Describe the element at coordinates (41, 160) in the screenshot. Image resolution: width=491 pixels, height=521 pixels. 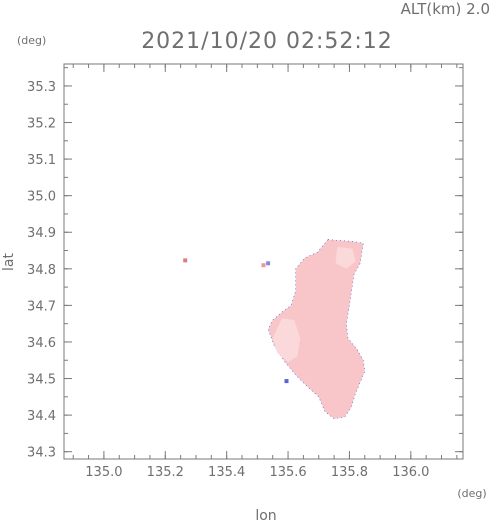
I see `y-tick-label: 35.1` at that location.